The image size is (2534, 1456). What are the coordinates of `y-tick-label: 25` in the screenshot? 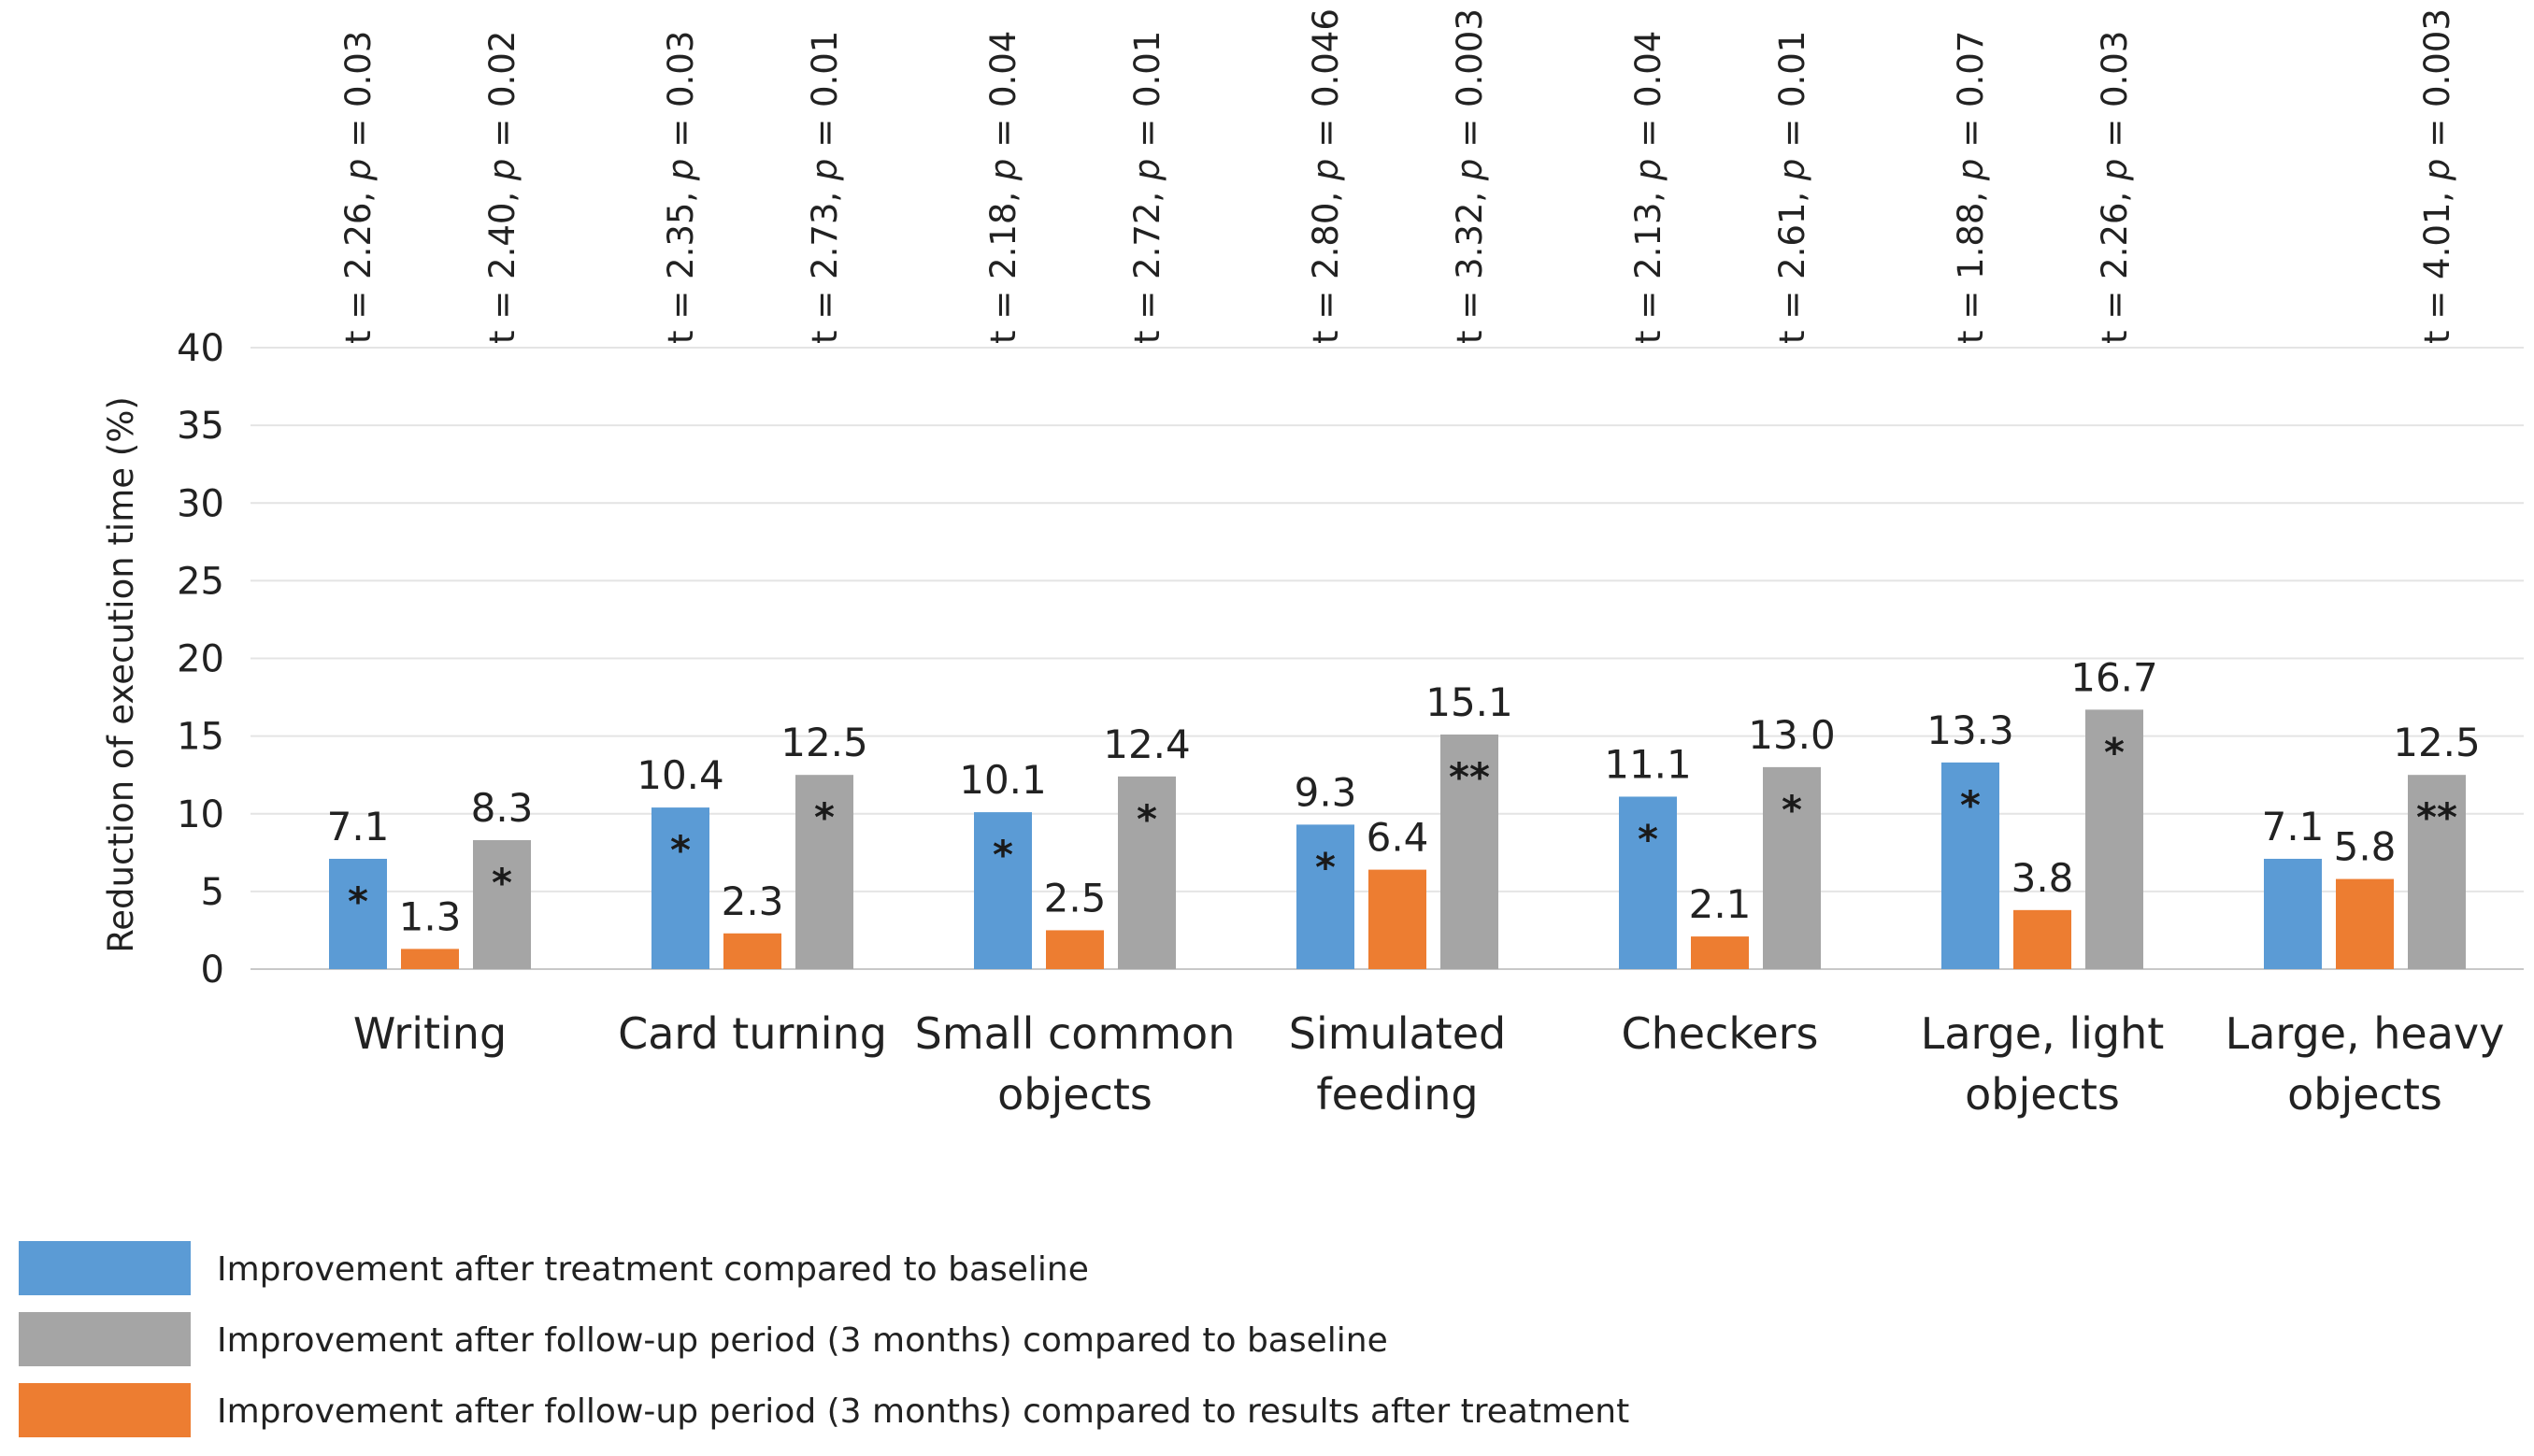 It's located at (200, 581).